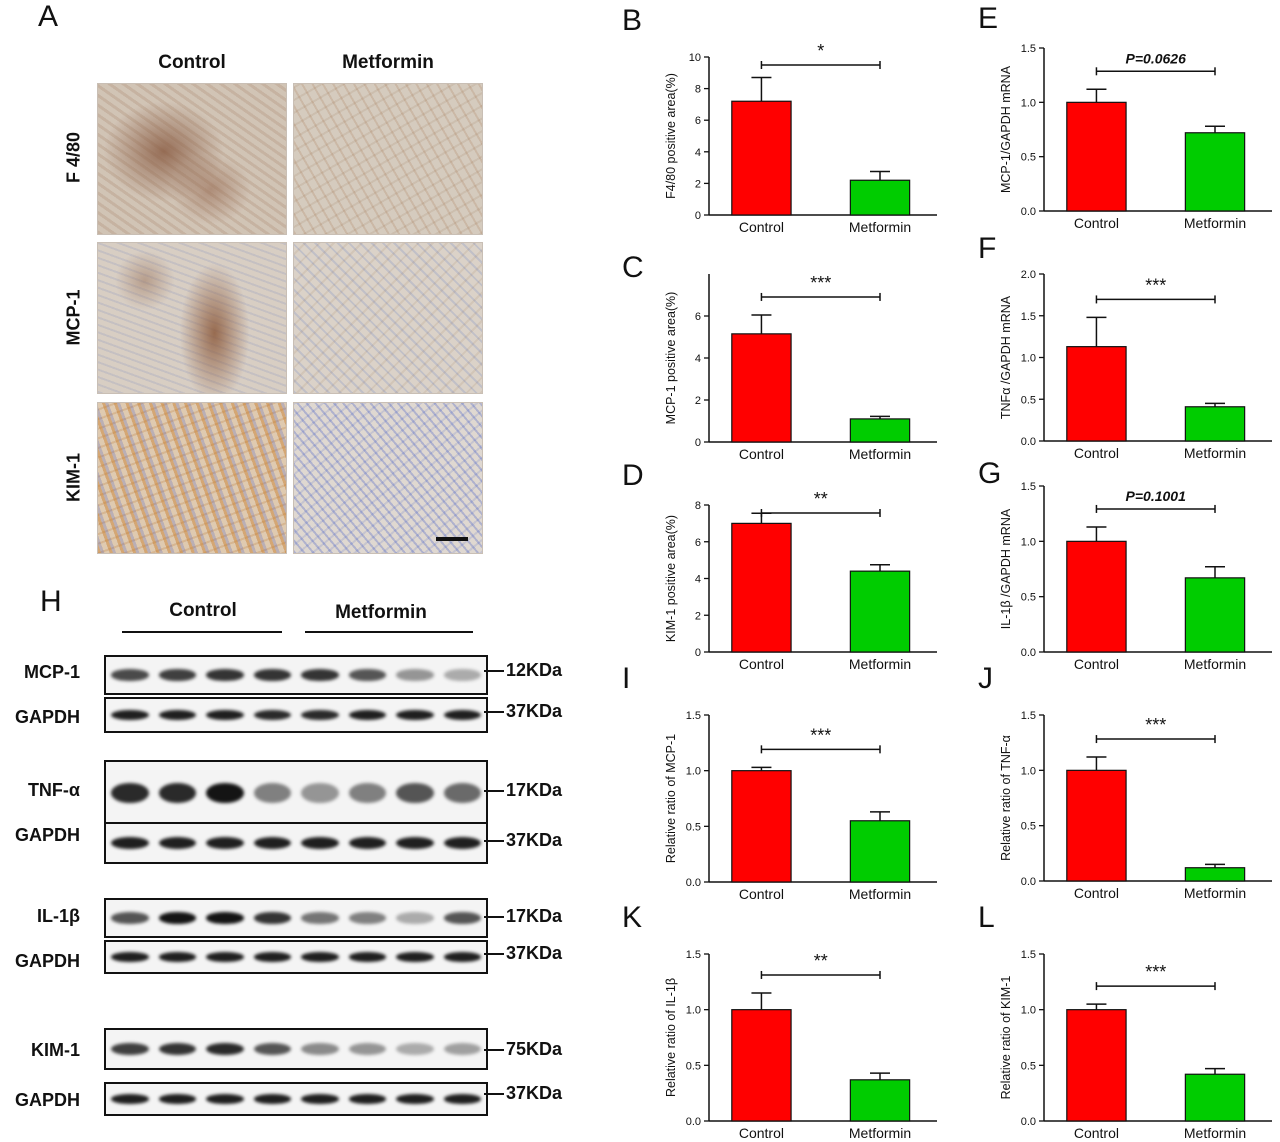 This screenshot has width=1280, height=1142. Describe the element at coordinates (695, 58) in the screenshot. I see `y-tick-label-b: 10` at that location.